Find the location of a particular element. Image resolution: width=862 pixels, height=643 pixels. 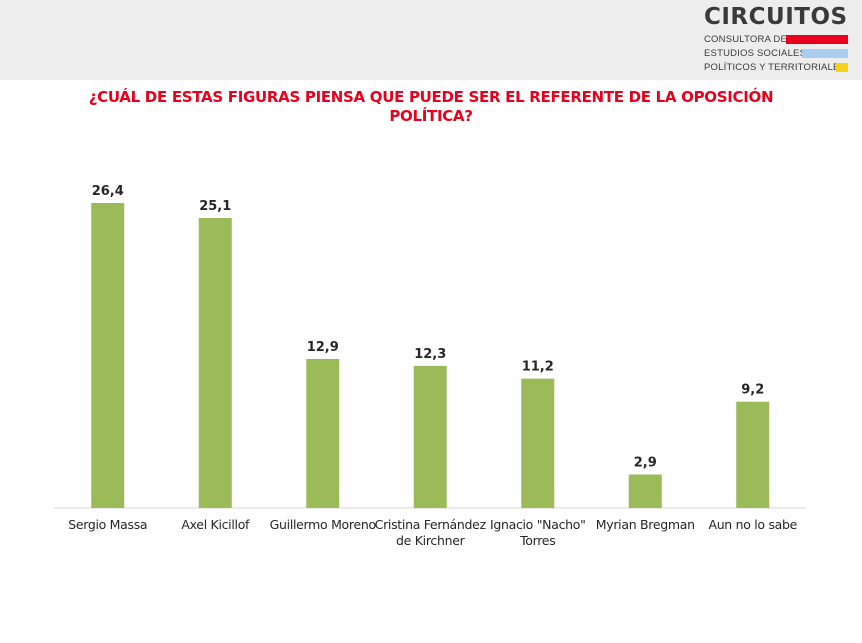

data-label: 11,2 is located at coordinates (538, 367).